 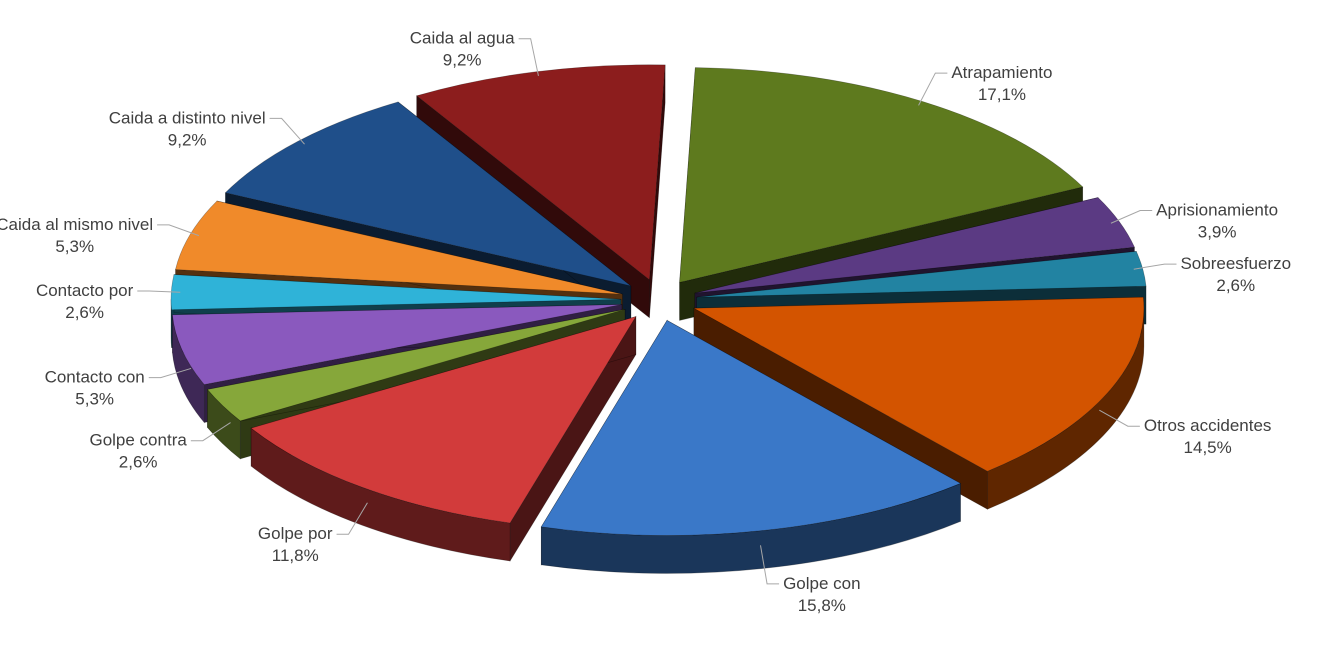 What do you see at coordinates (295, 555) in the screenshot?
I see `slice-percent: 11,8%` at bounding box center [295, 555].